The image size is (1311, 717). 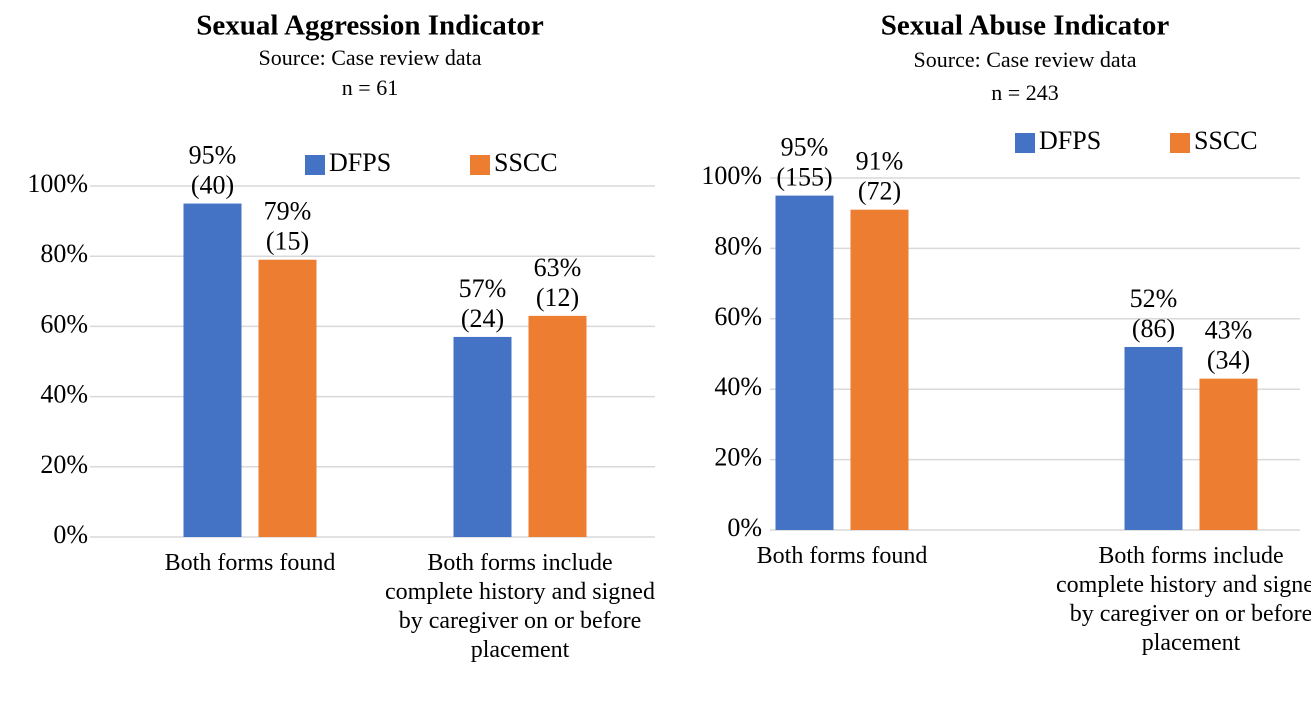 What do you see at coordinates (557, 297) in the screenshot?
I see `count-label: (12)` at bounding box center [557, 297].